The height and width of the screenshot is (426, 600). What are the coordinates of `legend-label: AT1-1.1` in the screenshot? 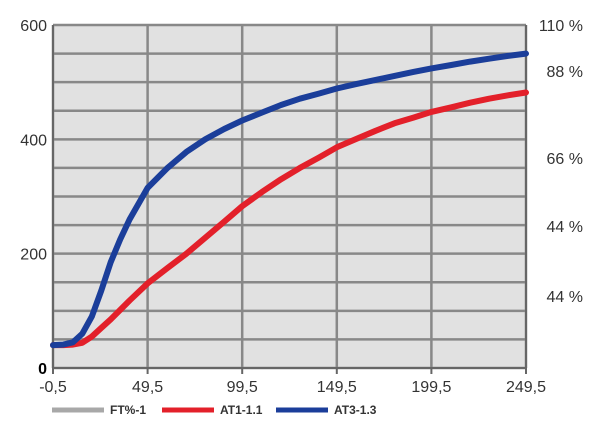 It's located at (241, 410).